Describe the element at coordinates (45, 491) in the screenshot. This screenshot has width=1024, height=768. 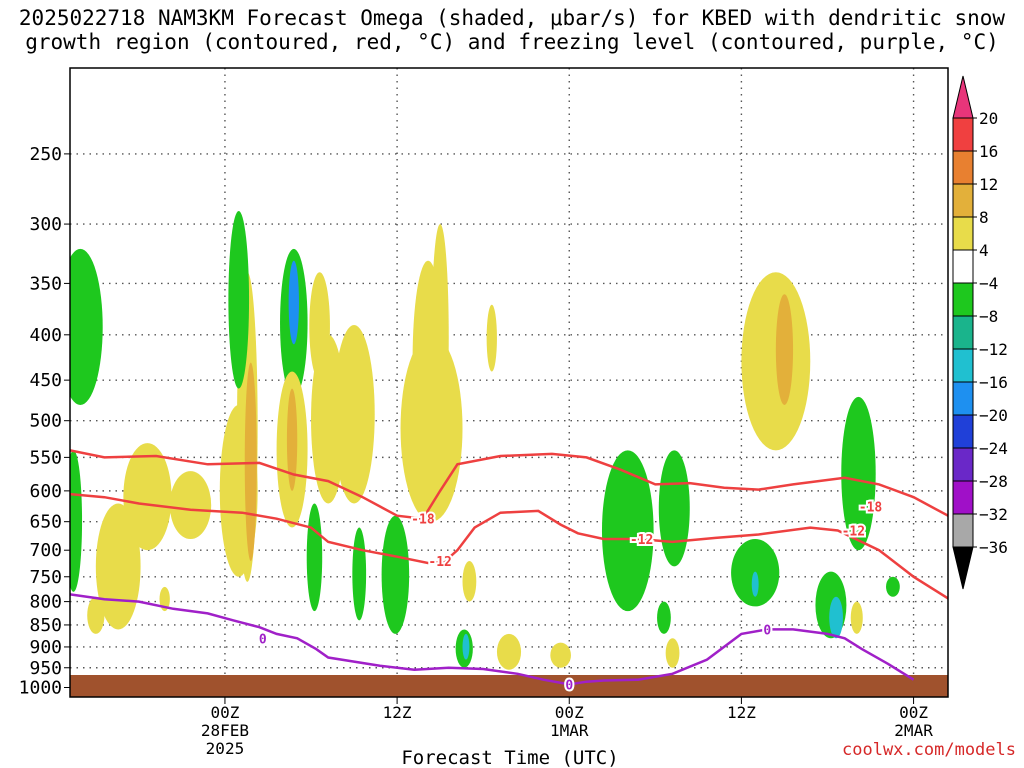
I see `y-tick-label: 600` at that location.